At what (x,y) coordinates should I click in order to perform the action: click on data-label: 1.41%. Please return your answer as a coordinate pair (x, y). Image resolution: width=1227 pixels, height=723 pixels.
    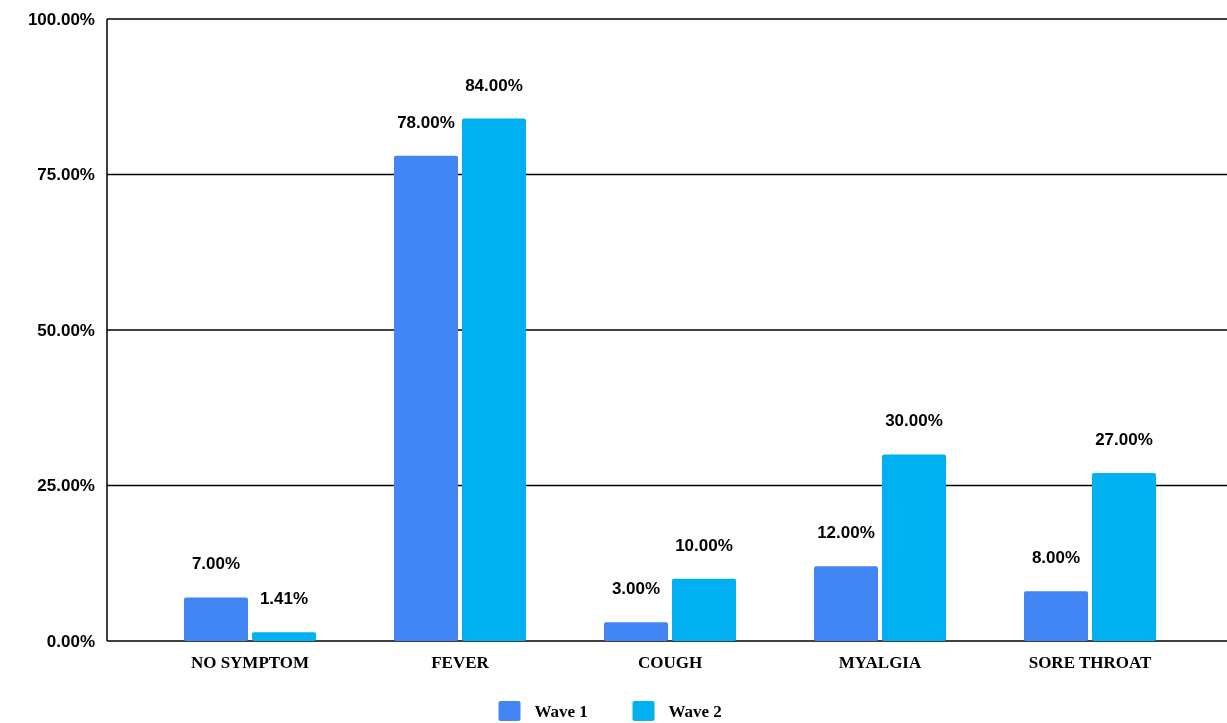
    Looking at the image, I should click on (284, 599).